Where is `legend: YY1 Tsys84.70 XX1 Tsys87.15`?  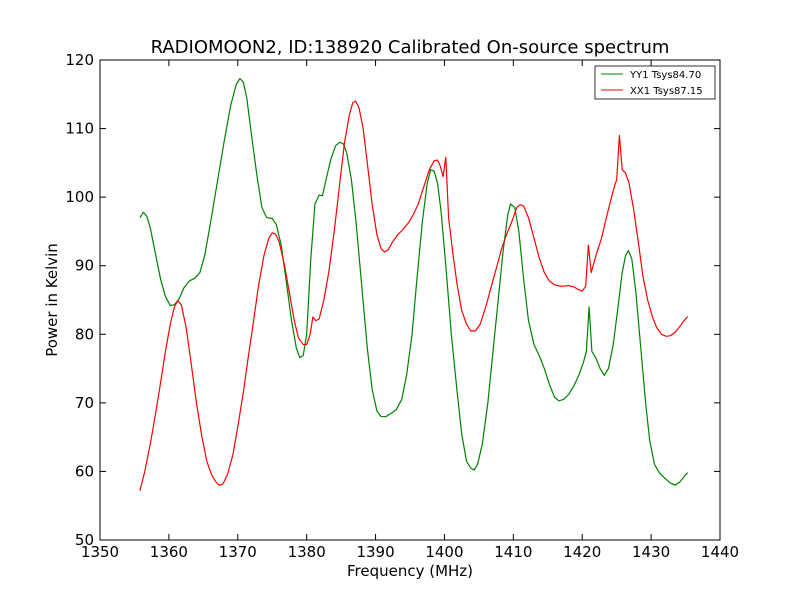 legend: YY1 Tsys84.70 XX1 Tsys87.15 is located at coordinates (655, 82).